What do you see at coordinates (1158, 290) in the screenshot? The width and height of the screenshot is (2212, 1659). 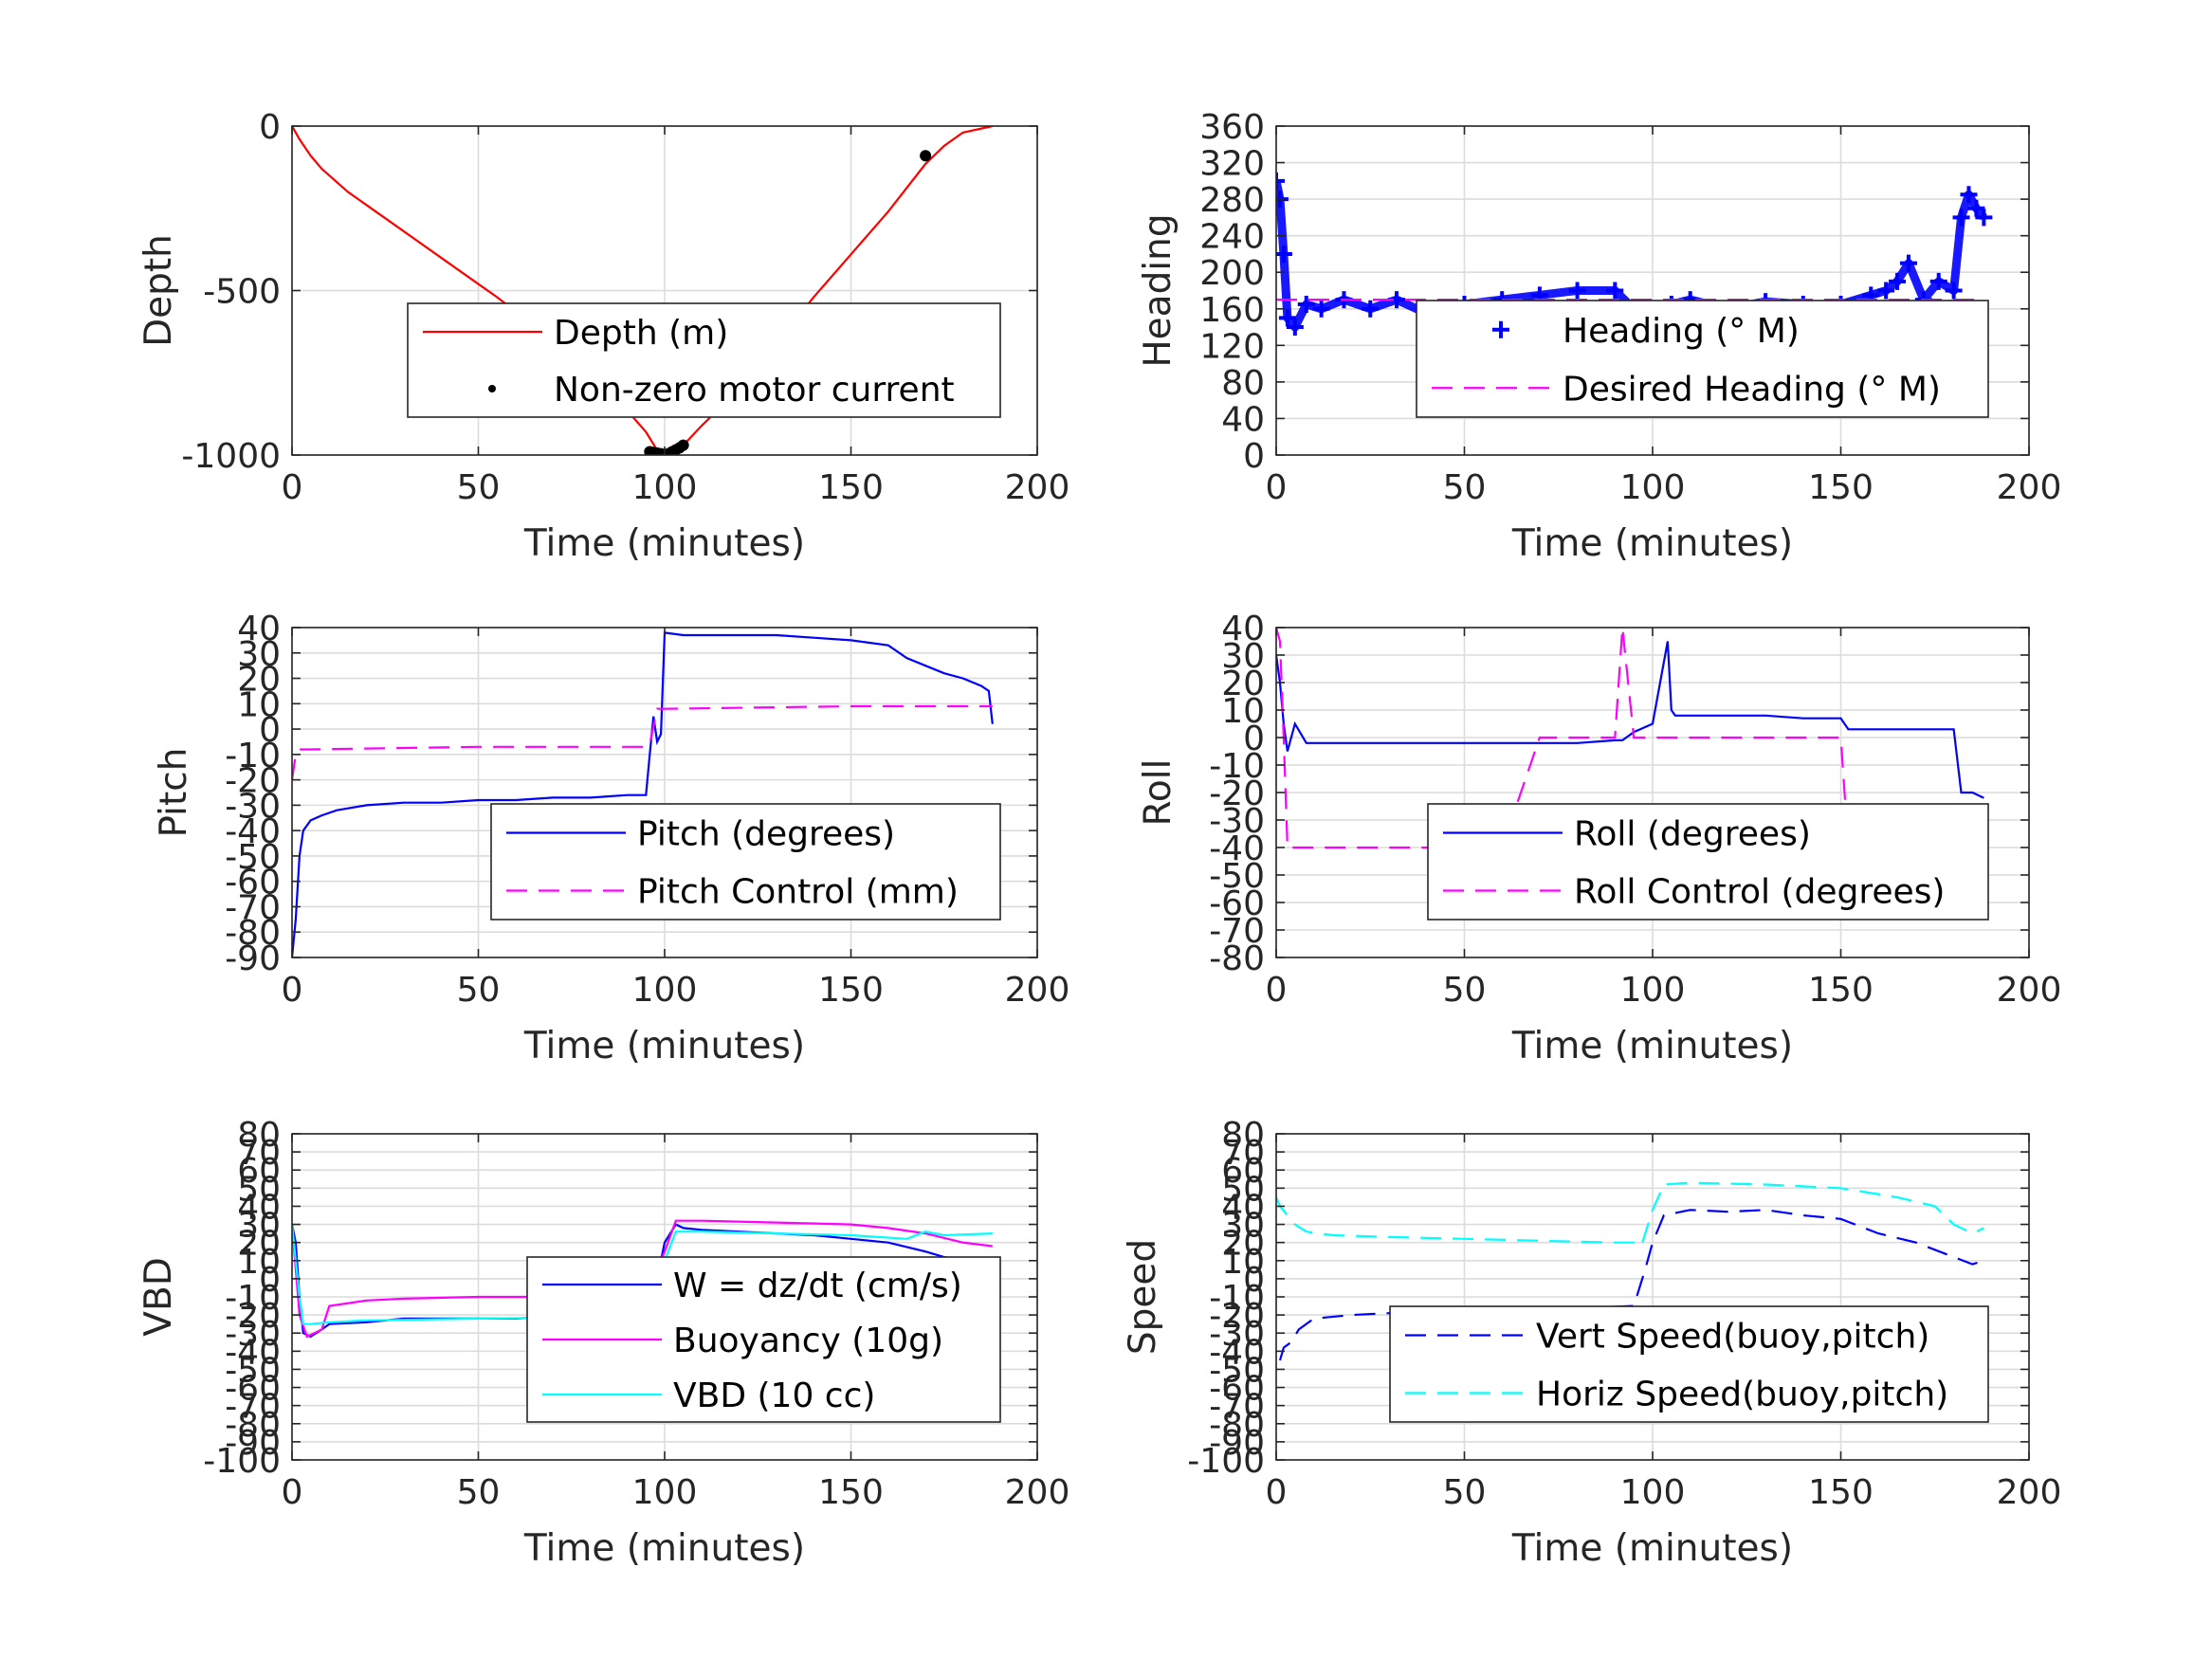 I see `y-axis-label: Heading` at bounding box center [1158, 290].